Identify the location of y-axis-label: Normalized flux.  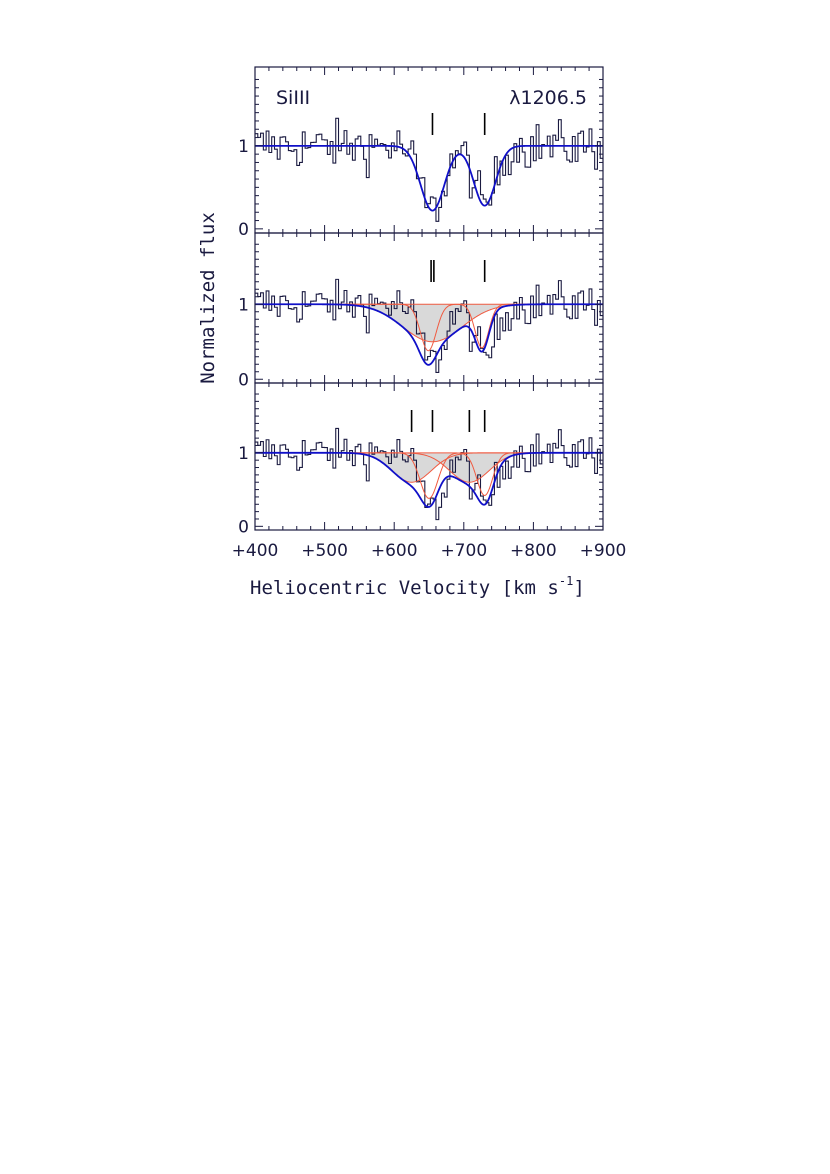
(208, 298).